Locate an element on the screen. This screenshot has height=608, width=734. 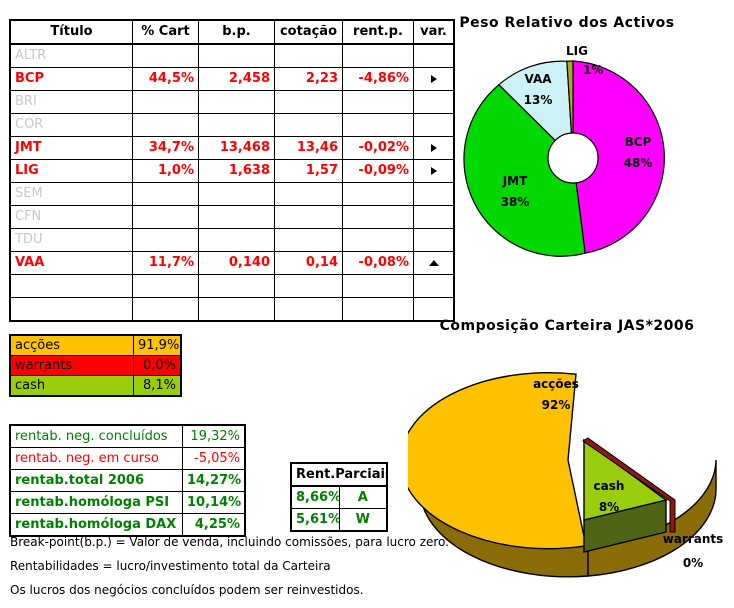
table-row: BRI is located at coordinates (232, 102).